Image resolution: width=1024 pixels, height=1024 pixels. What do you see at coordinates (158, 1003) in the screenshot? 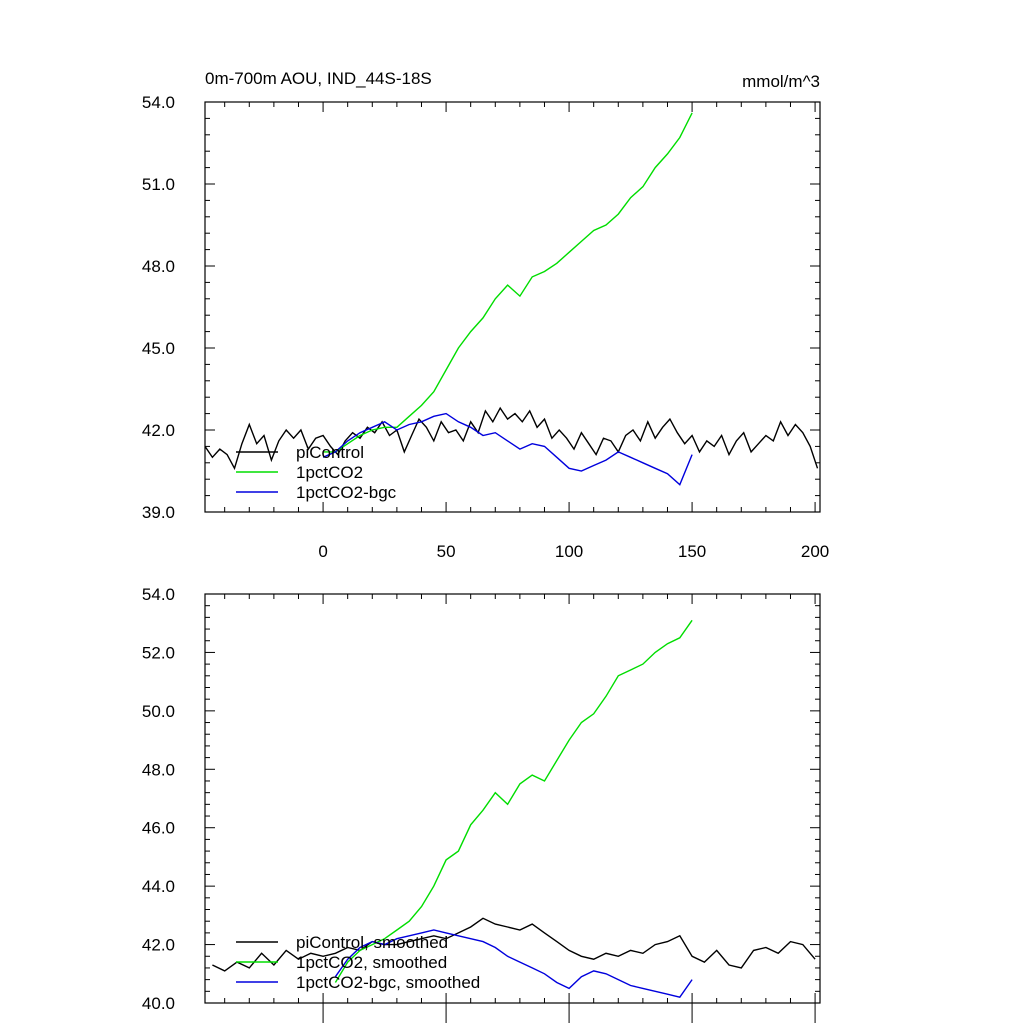
I see `y-tick-label: 40.0` at bounding box center [158, 1003].